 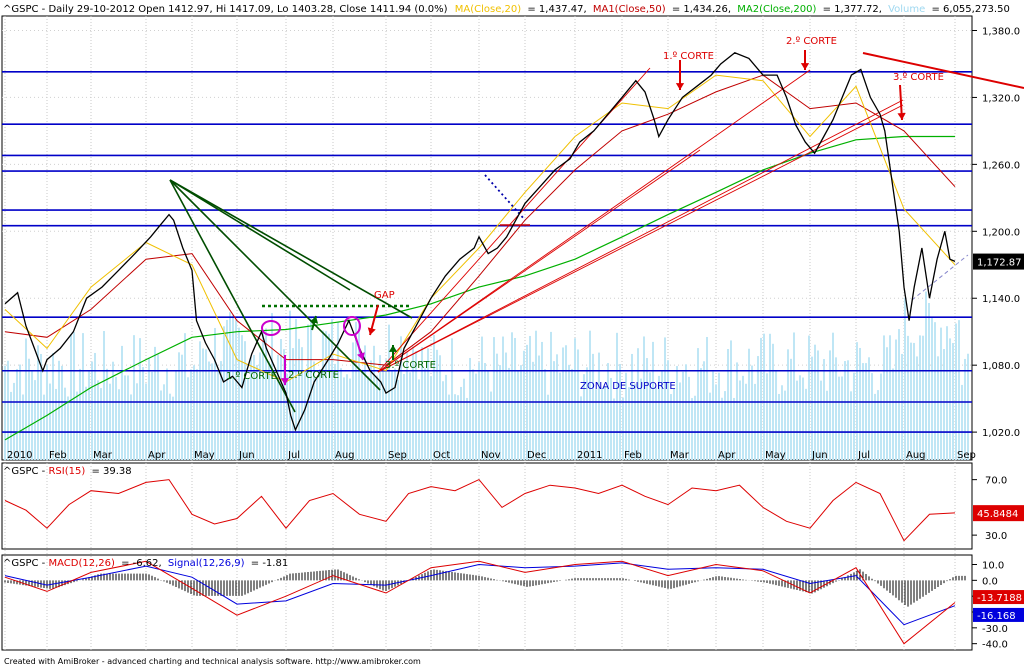 I want to click on price-tick-label: 1,080.0, so click(x=1001, y=366).